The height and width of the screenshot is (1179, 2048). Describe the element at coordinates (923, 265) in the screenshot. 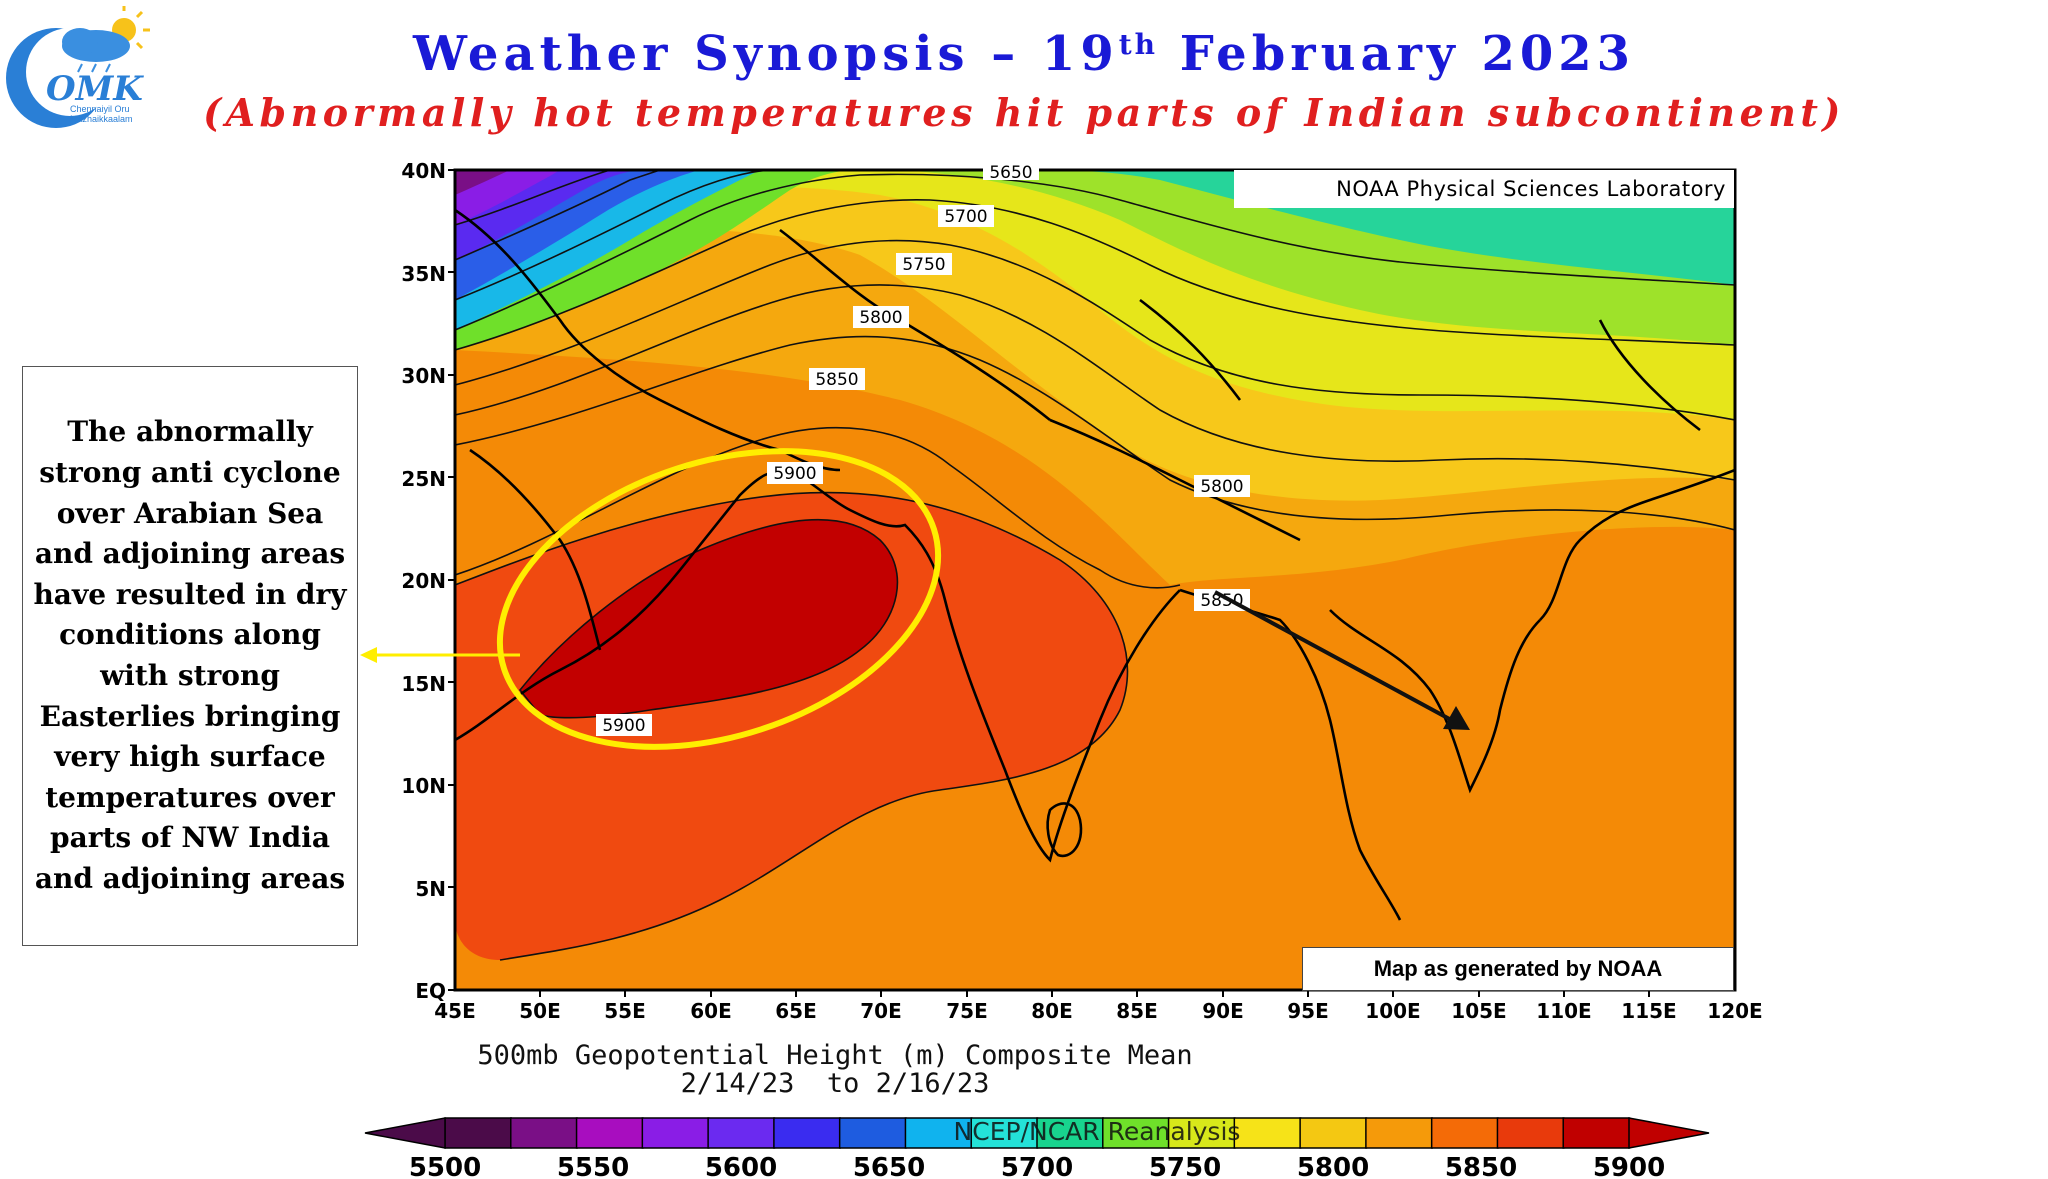

I see `contour-label-5750: 5750` at that location.